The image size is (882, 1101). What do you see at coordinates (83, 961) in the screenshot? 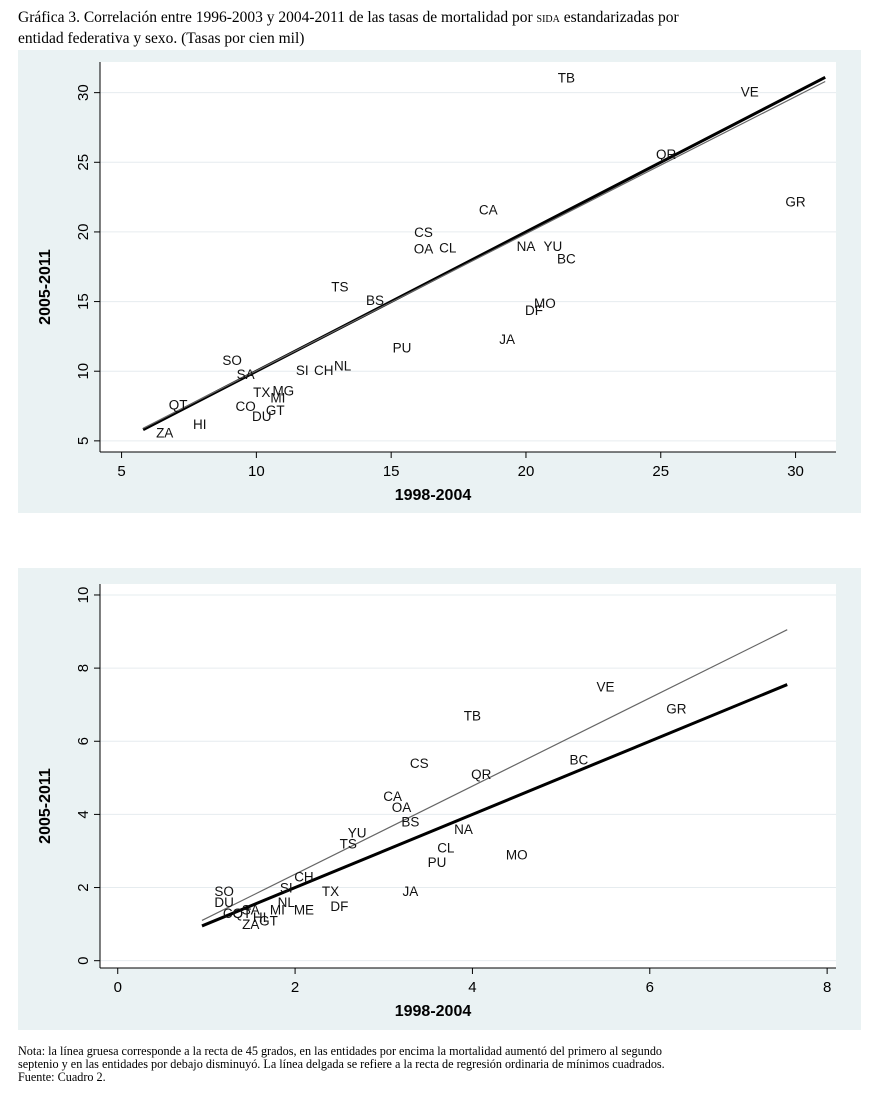
I see `y-tick-label: 0` at bounding box center [83, 961].